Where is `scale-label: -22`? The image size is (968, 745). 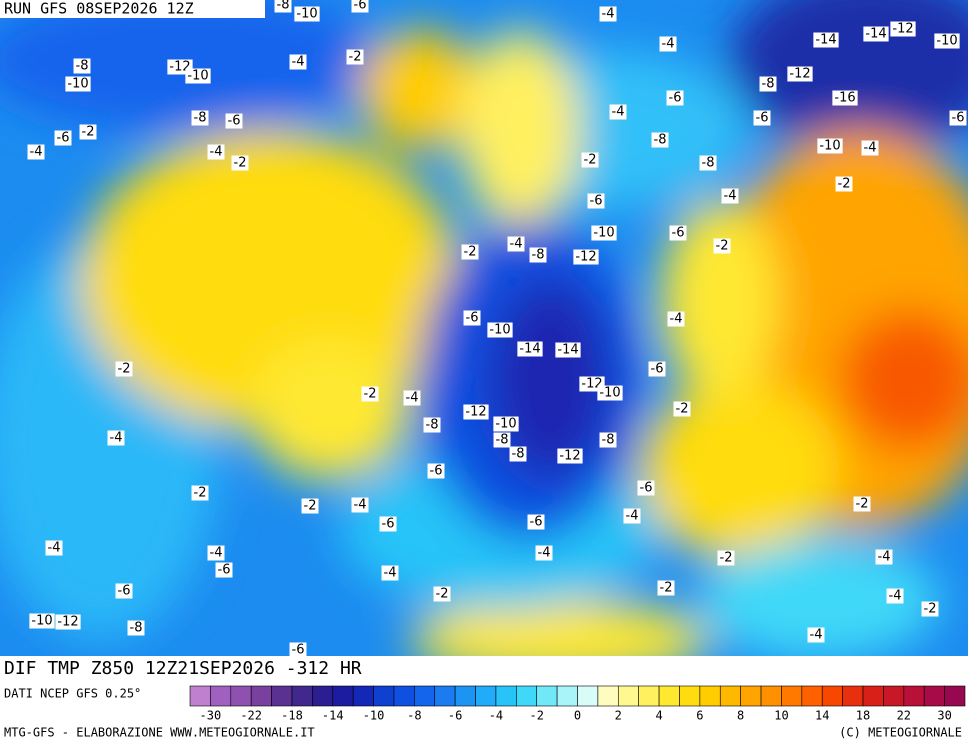 scale-label: -22 is located at coordinates (251, 716).